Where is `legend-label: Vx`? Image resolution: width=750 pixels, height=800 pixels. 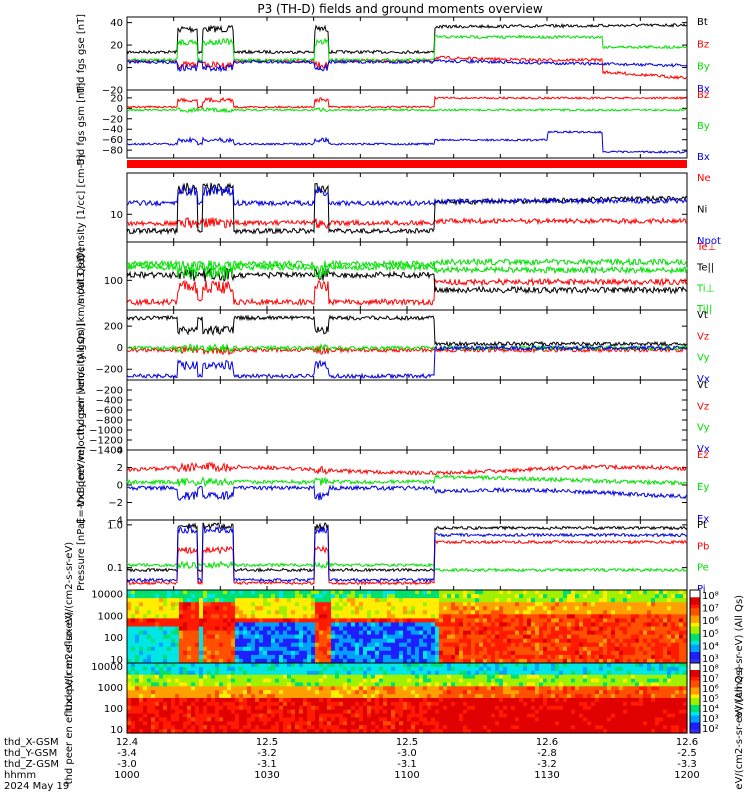 legend-label: Vx is located at coordinates (703, 379).